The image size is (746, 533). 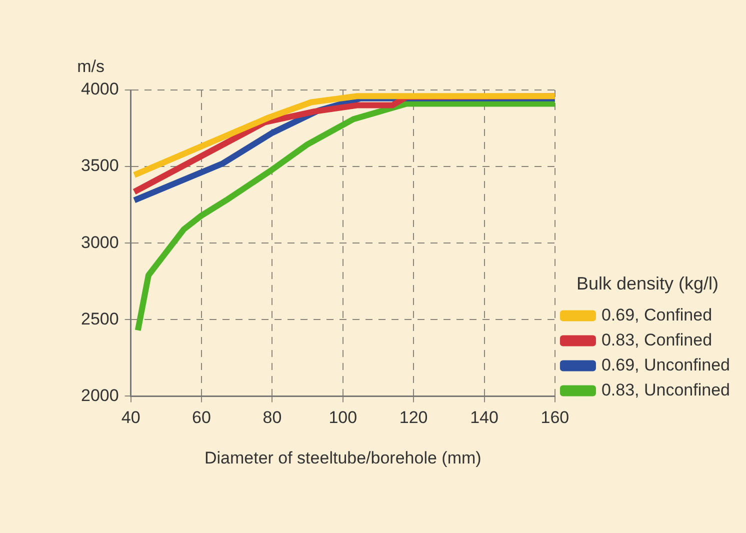 I want to click on legend-label: 0.83, Confined, so click(x=656, y=340).